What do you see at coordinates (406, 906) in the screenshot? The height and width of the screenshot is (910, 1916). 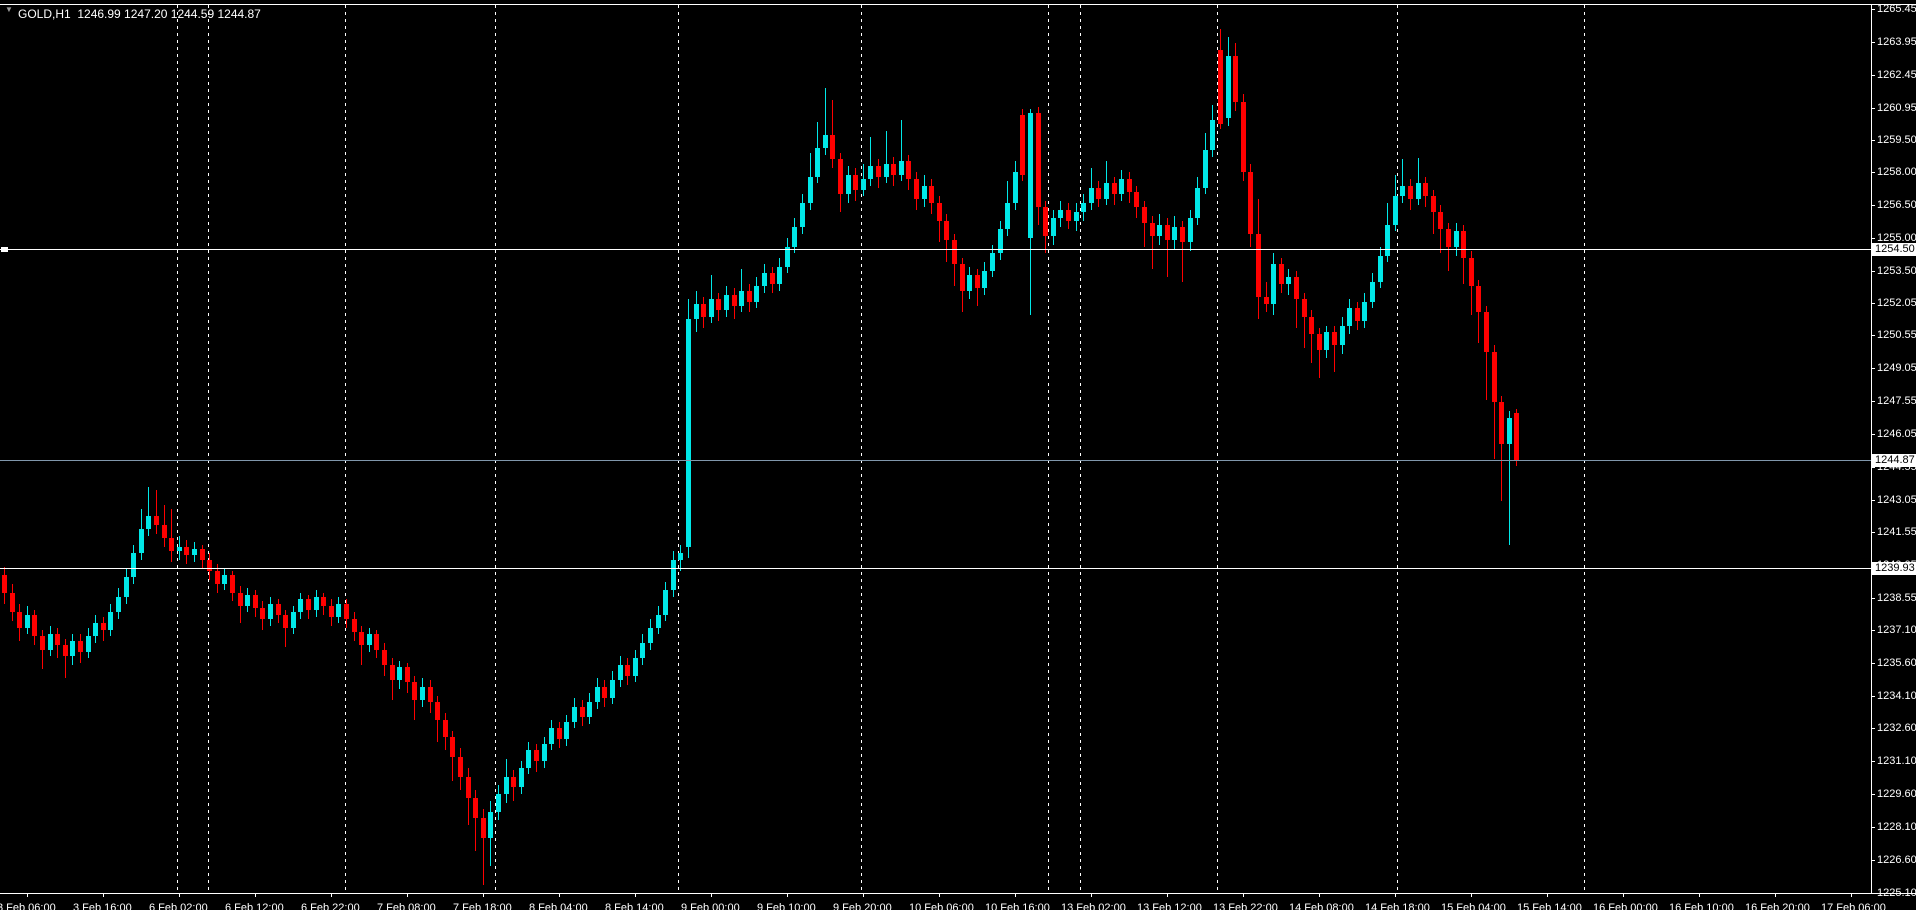 I see `time-tick-label: 7 Feb 08:00` at bounding box center [406, 906].